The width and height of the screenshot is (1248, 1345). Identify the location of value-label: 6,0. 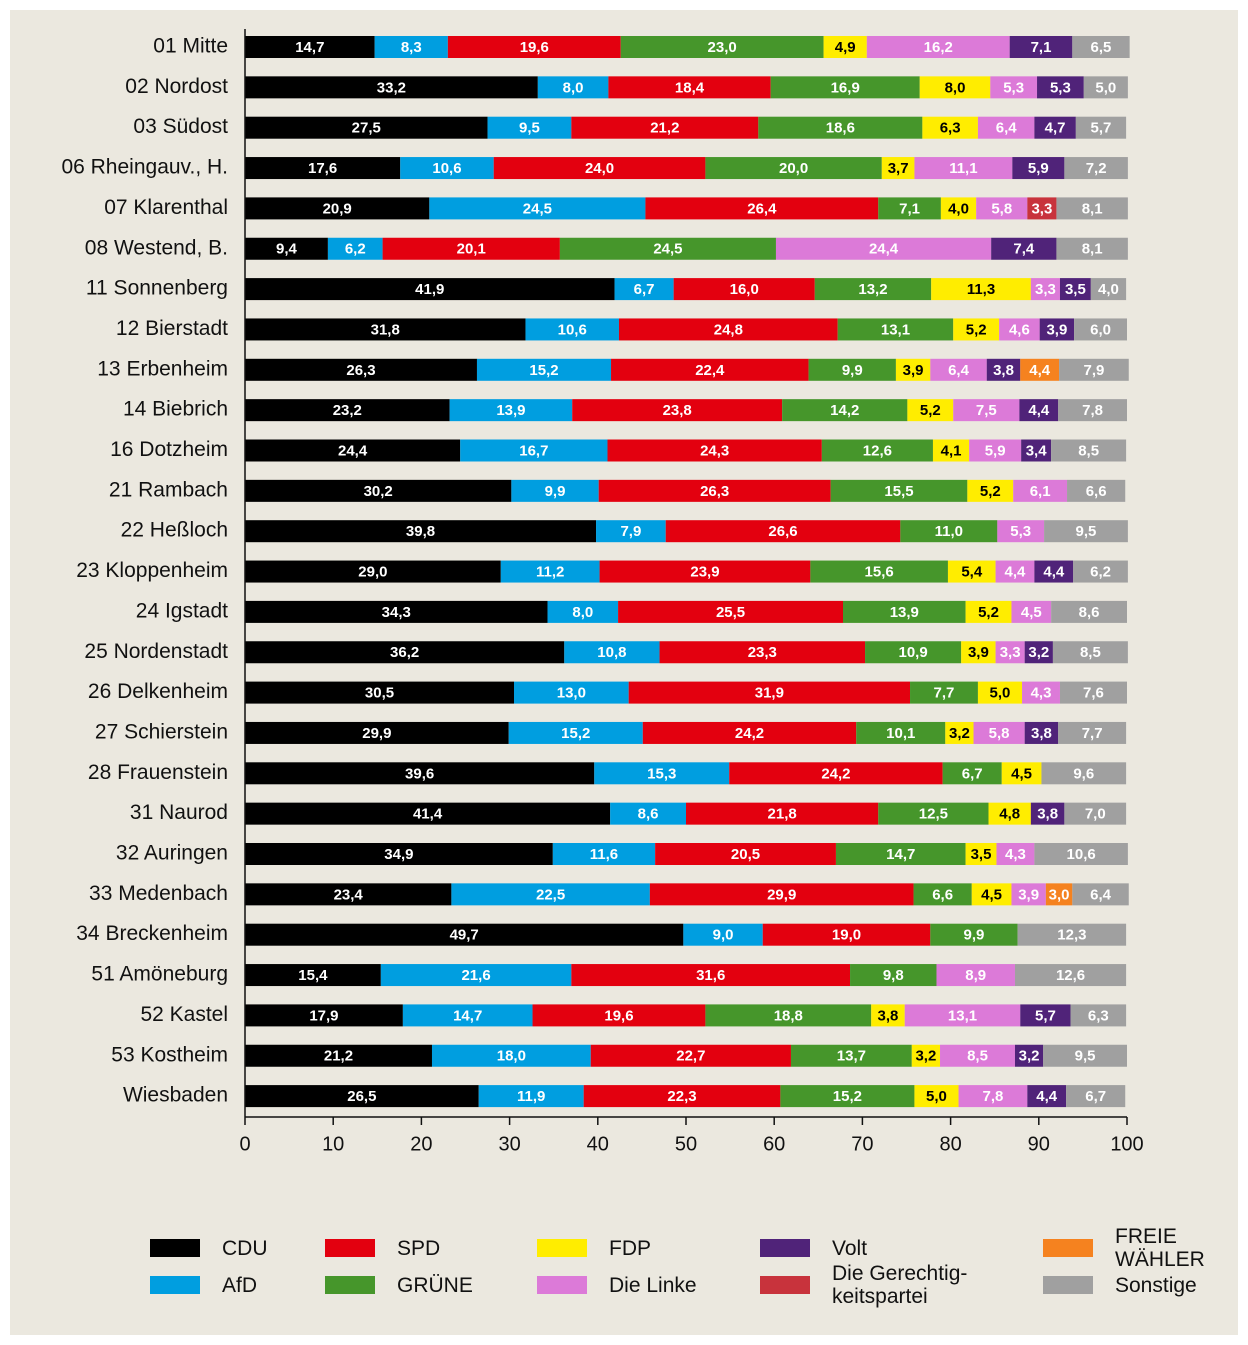
(1100, 329).